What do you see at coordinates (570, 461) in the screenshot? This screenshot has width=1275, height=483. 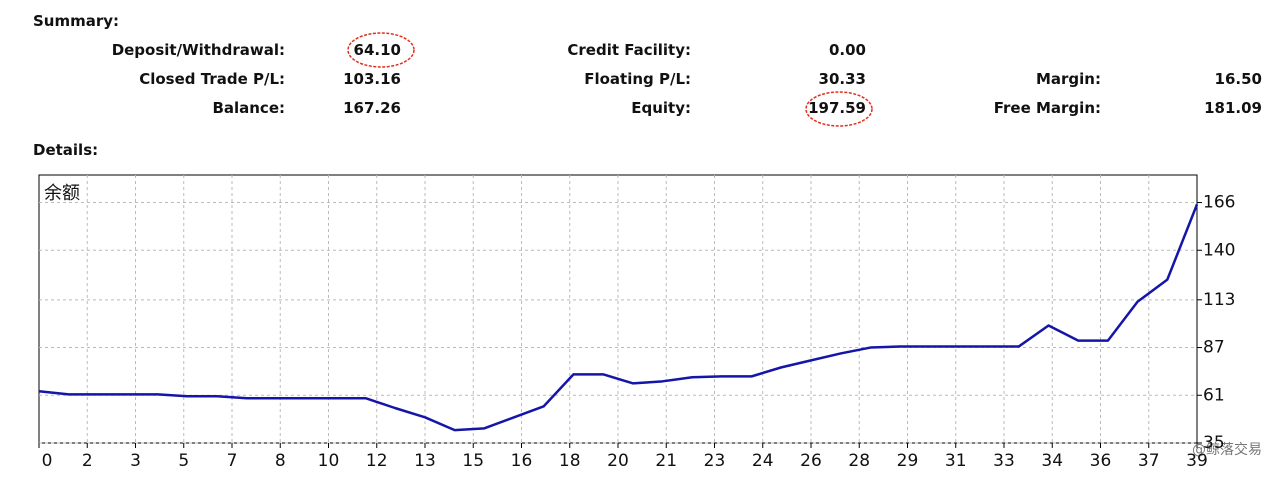 I see `x-tick-label: 18` at bounding box center [570, 461].